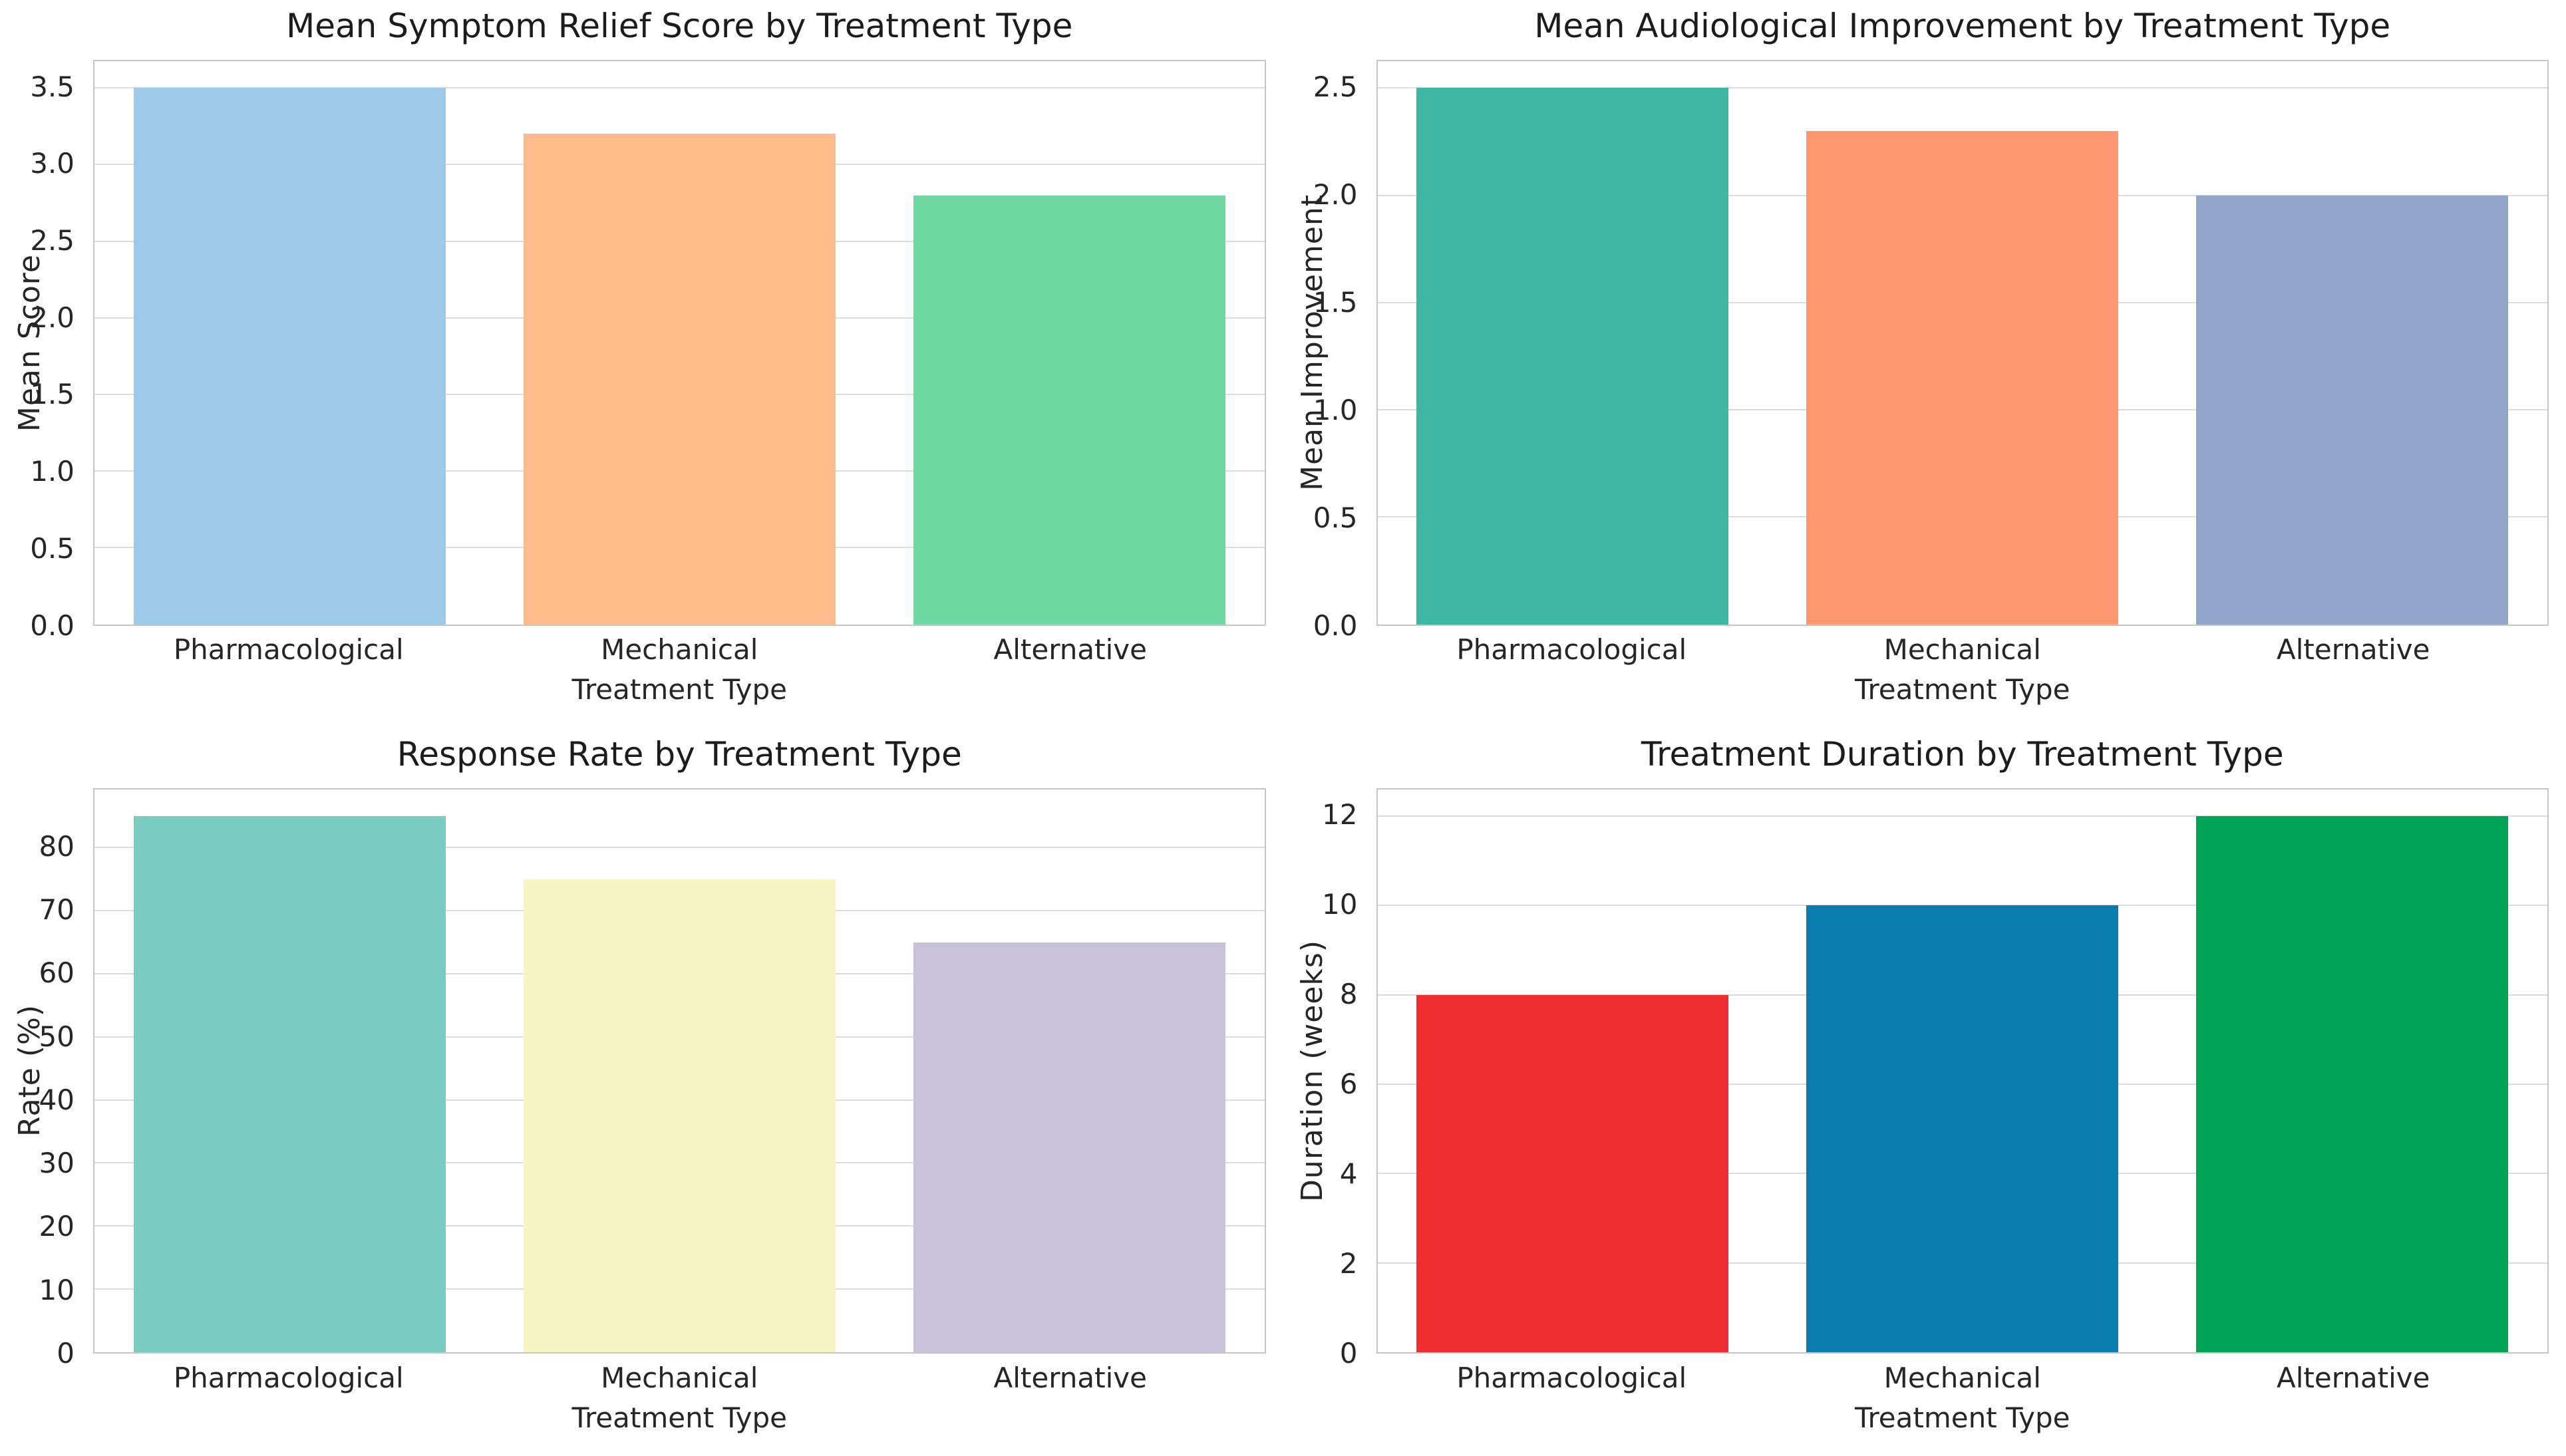  Describe the element at coordinates (57, 909) in the screenshot. I see `y-tick-label: 70` at that location.